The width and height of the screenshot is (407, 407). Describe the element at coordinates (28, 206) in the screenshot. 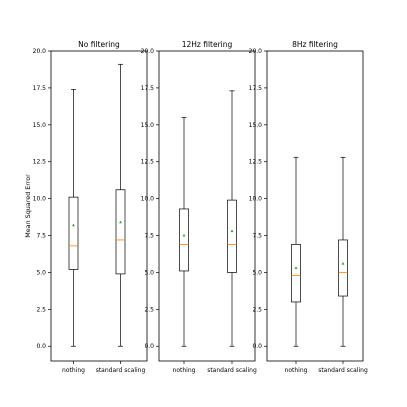

I see `y-axis-title: Mean Squared Error` at that location.